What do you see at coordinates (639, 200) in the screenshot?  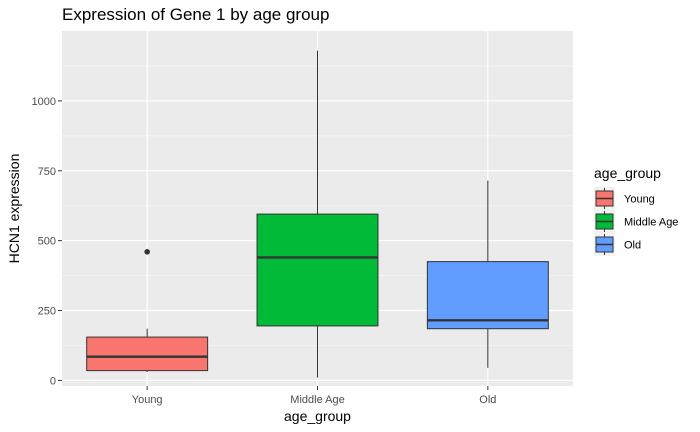 I see `legend-label: Young` at bounding box center [639, 200].